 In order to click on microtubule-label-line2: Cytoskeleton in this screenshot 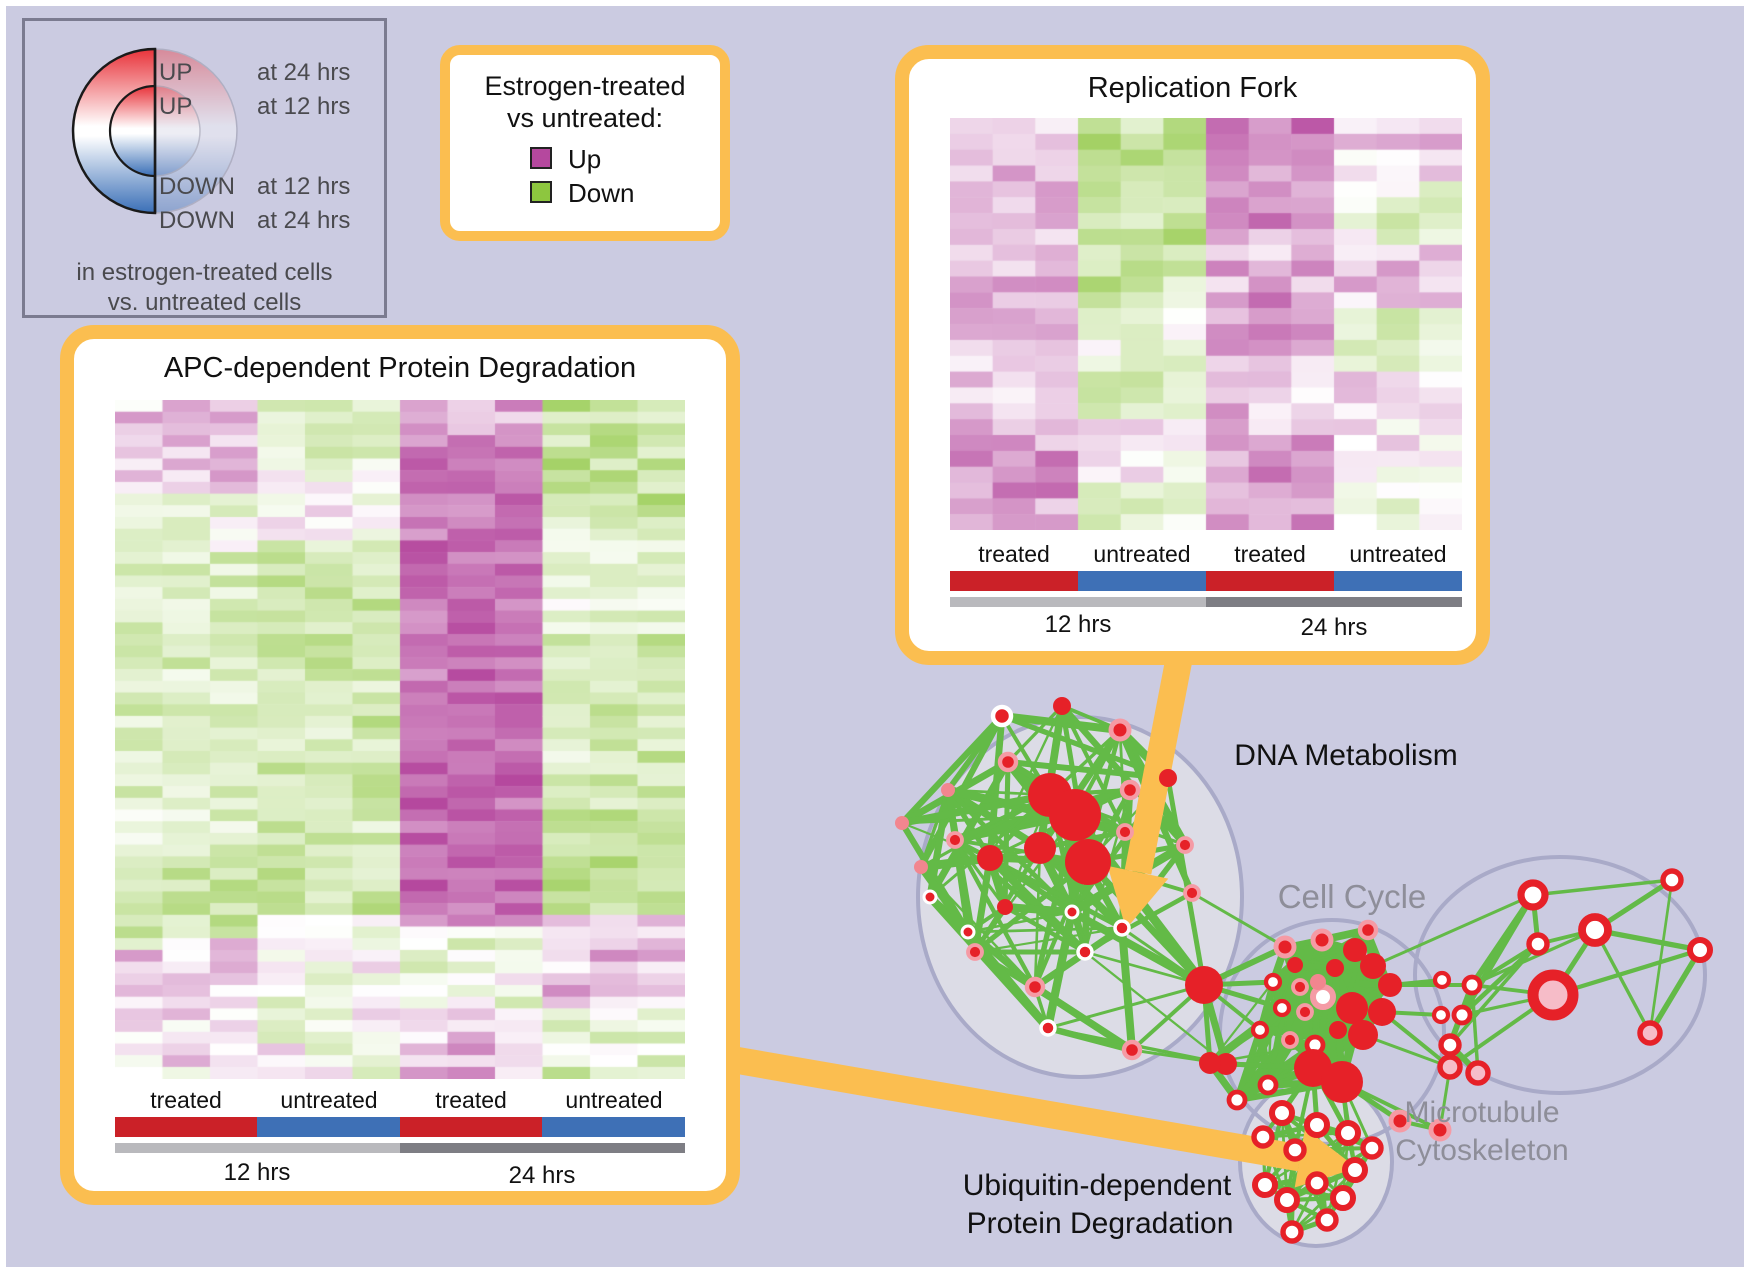, I will do `click(1482, 1150)`.